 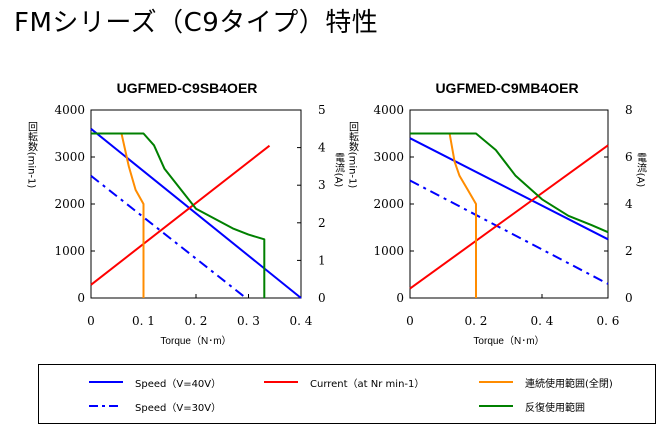 What do you see at coordinates (178, 408) in the screenshot?
I see `legend-label-speed-30v: Speed（V=30V）` at bounding box center [178, 408].